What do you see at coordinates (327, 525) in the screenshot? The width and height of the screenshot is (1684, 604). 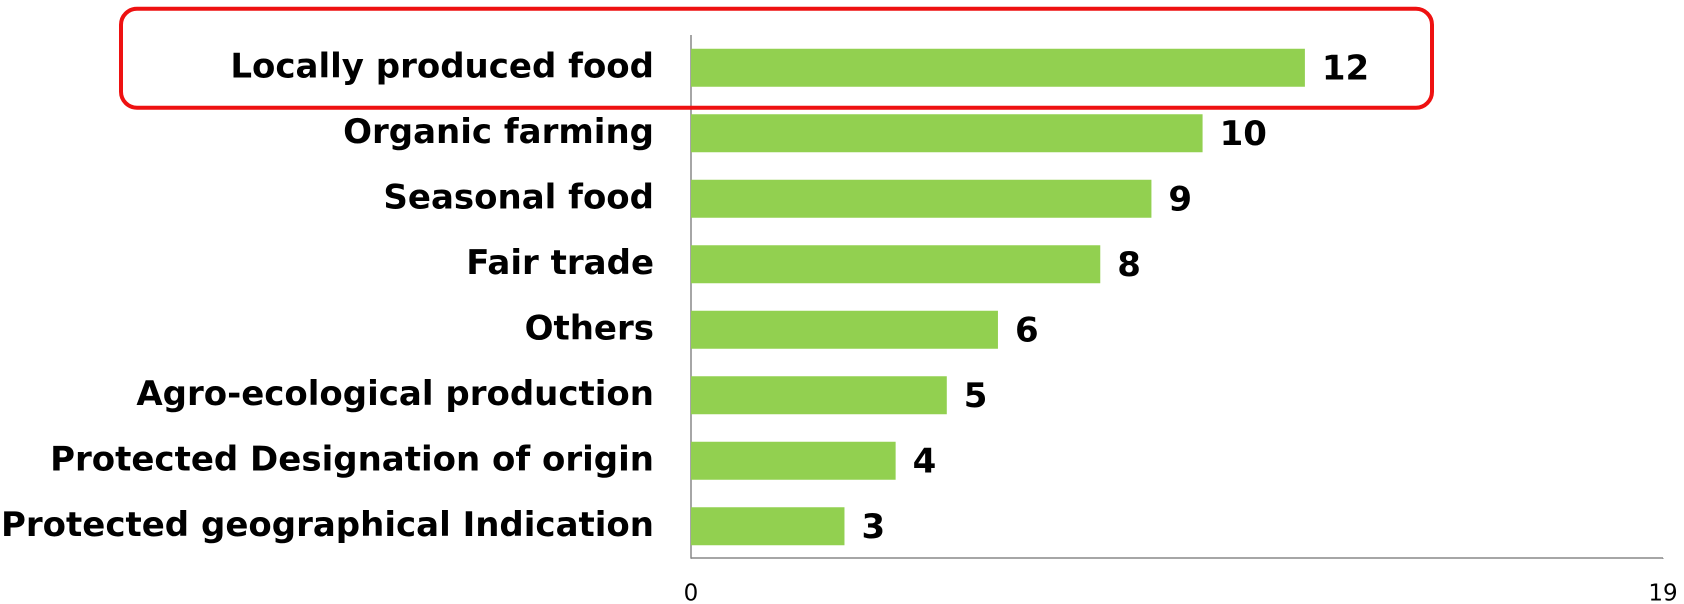 I see `category-label: Protected geographical Indication` at bounding box center [327, 525].